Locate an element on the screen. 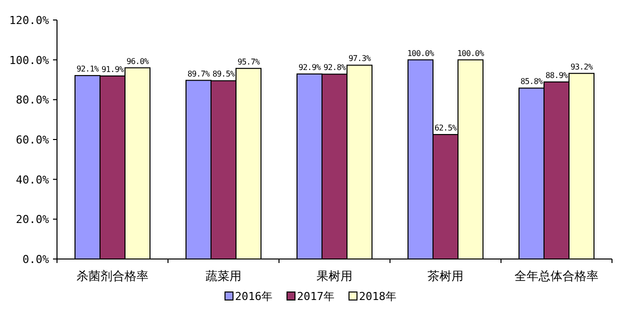 The height and width of the screenshot is (320, 636). data-label: 96.0% is located at coordinates (138, 61).